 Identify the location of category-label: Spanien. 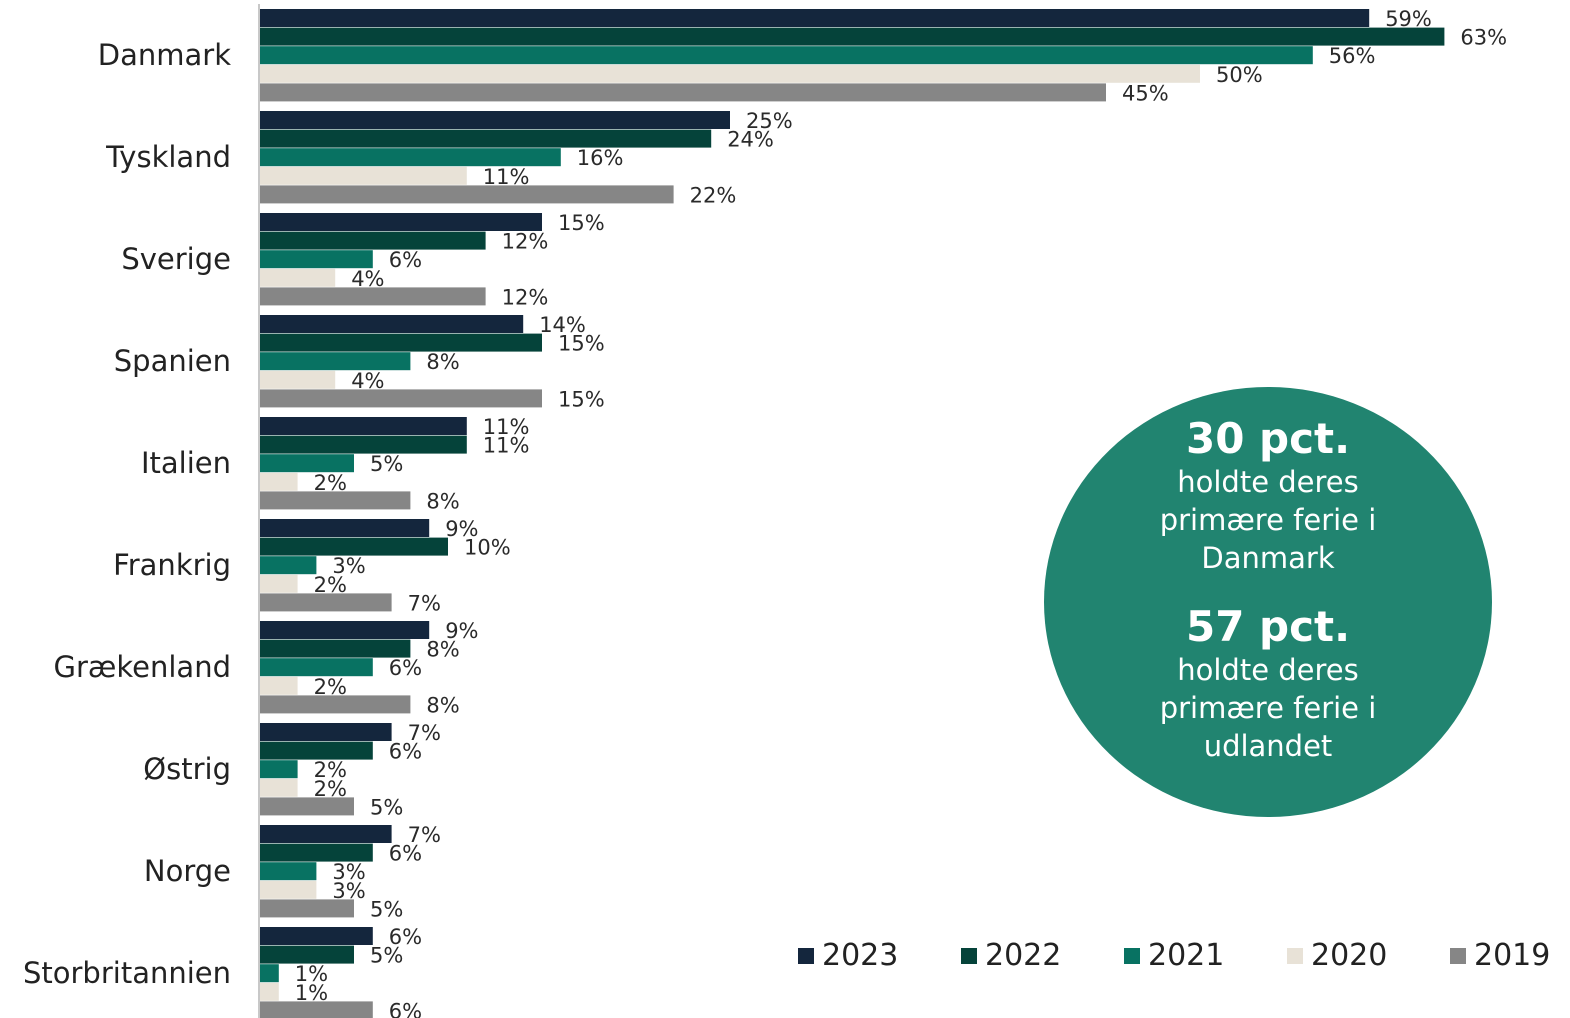
(172, 361).